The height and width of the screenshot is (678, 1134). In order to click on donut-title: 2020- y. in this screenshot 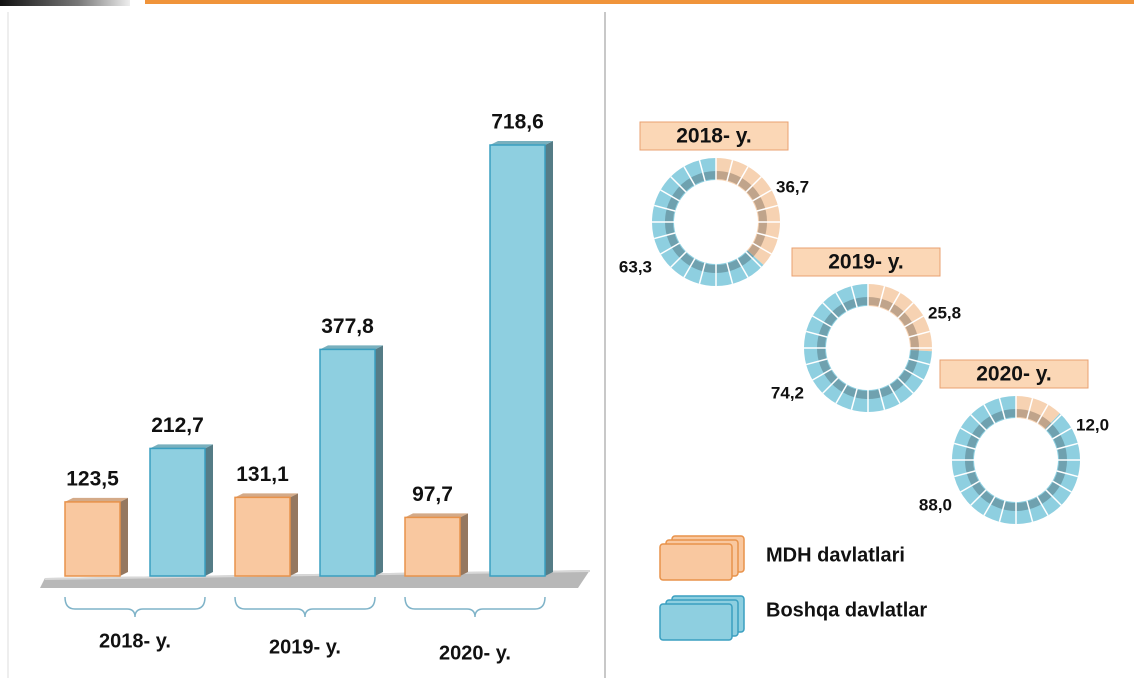, I will do `click(1014, 374)`.